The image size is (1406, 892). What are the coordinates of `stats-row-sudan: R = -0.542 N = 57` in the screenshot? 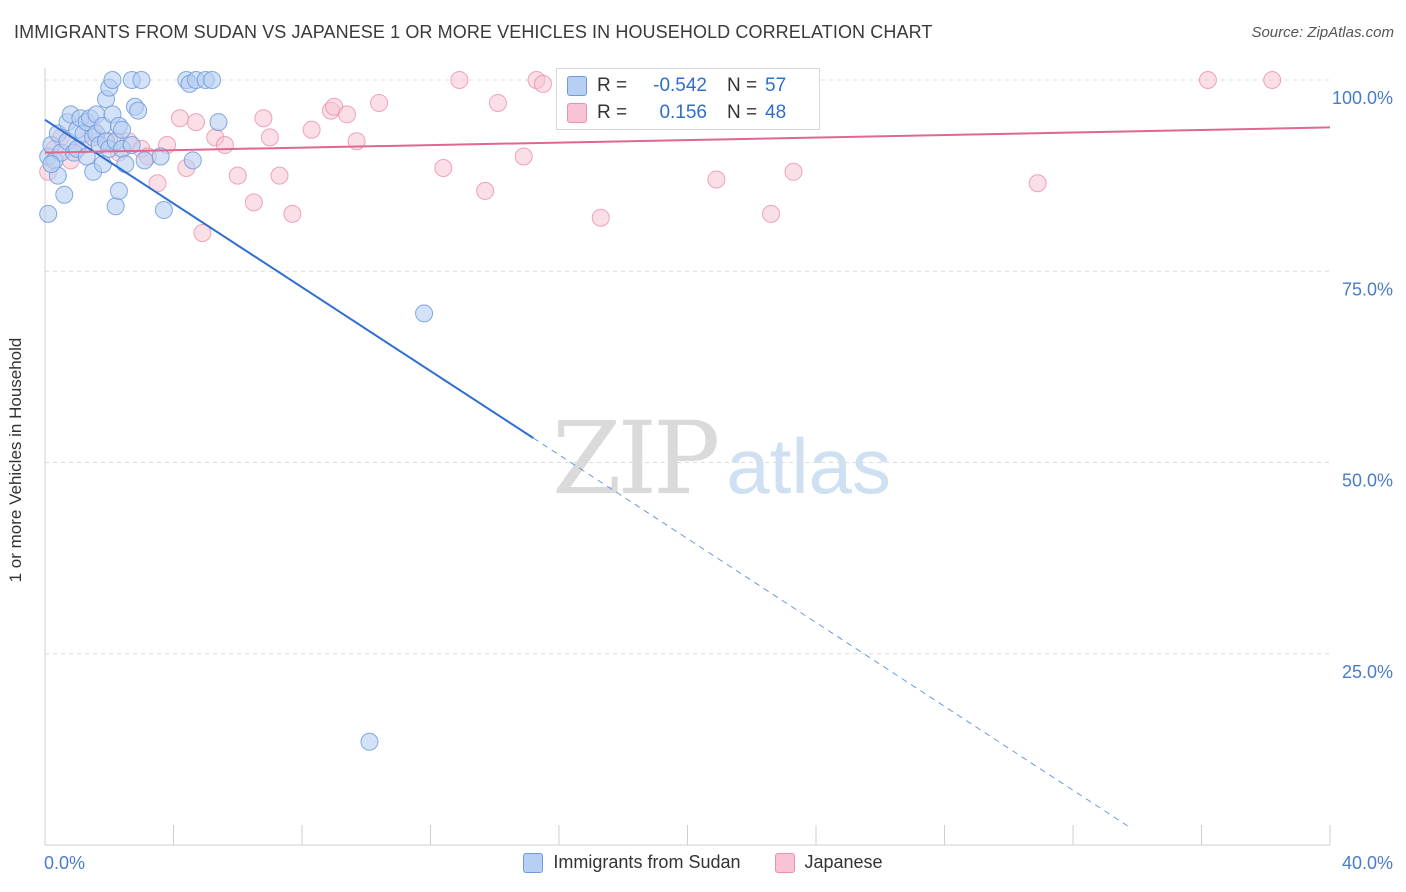 It's located at (676, 86).